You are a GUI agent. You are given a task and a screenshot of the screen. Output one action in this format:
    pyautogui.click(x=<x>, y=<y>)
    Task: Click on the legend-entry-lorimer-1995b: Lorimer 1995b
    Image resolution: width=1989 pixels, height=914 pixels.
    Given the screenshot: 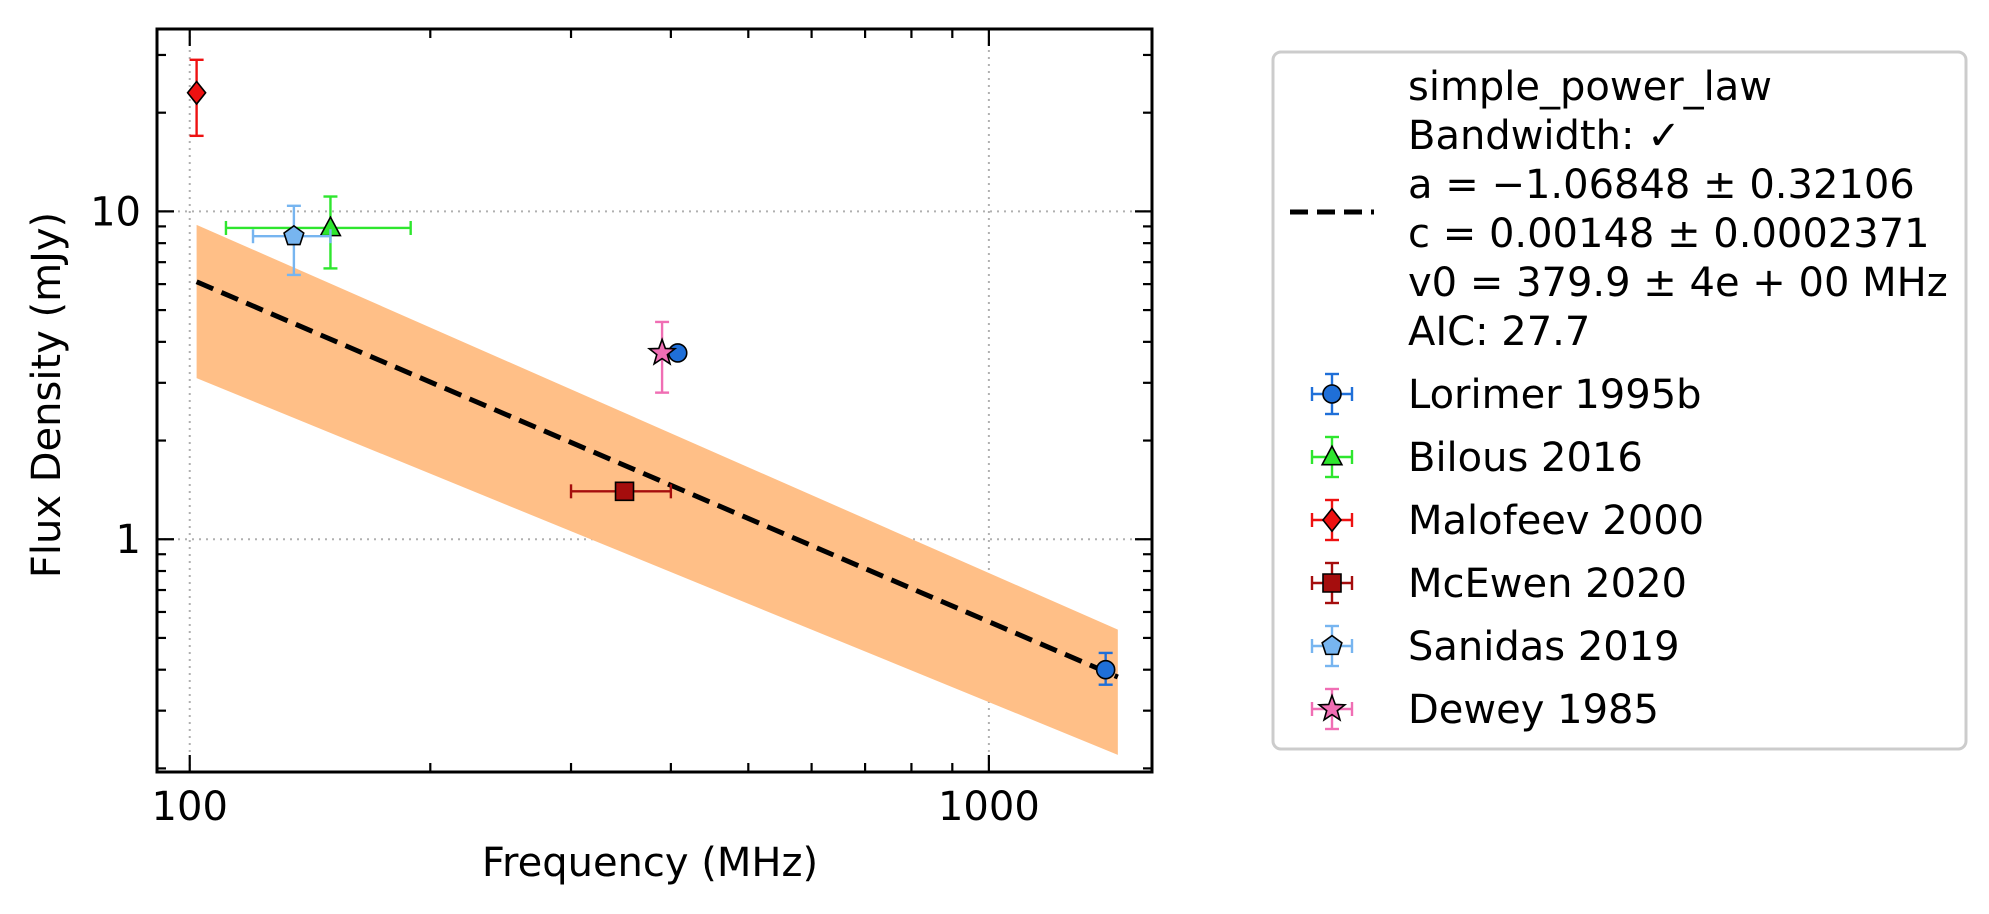 What is the action you would take?
    pyautogui.click(x=1506, y=395)
    